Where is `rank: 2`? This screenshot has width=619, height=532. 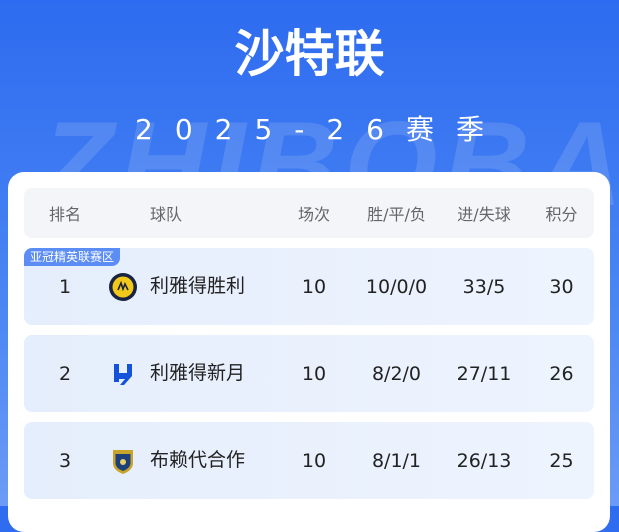 rank: 2 is located at coordinates (65, 373).